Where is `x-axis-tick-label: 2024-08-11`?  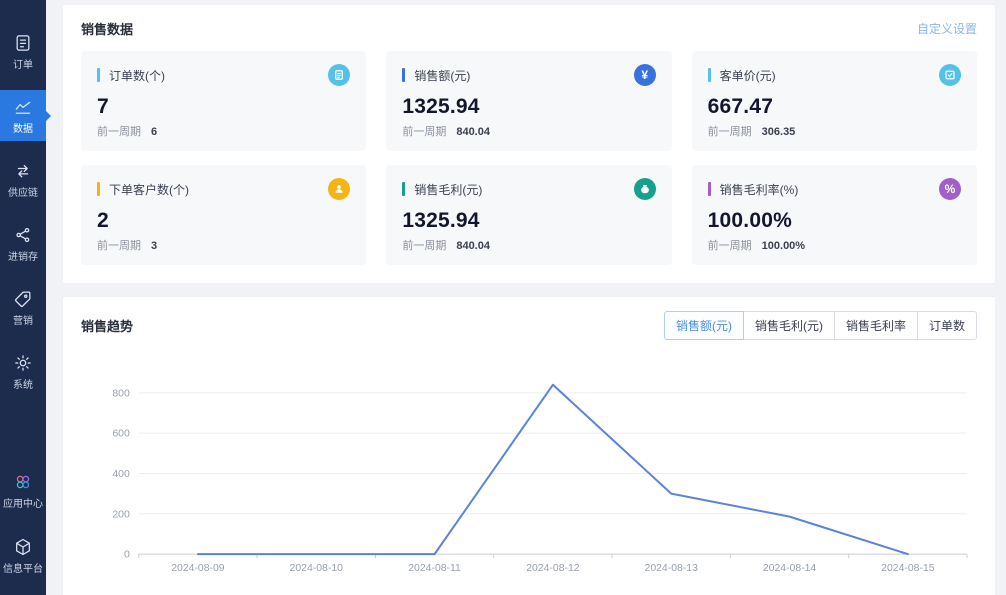
x-axis-tick-label: 2024-08-11 is located at coordinates (434, 568).